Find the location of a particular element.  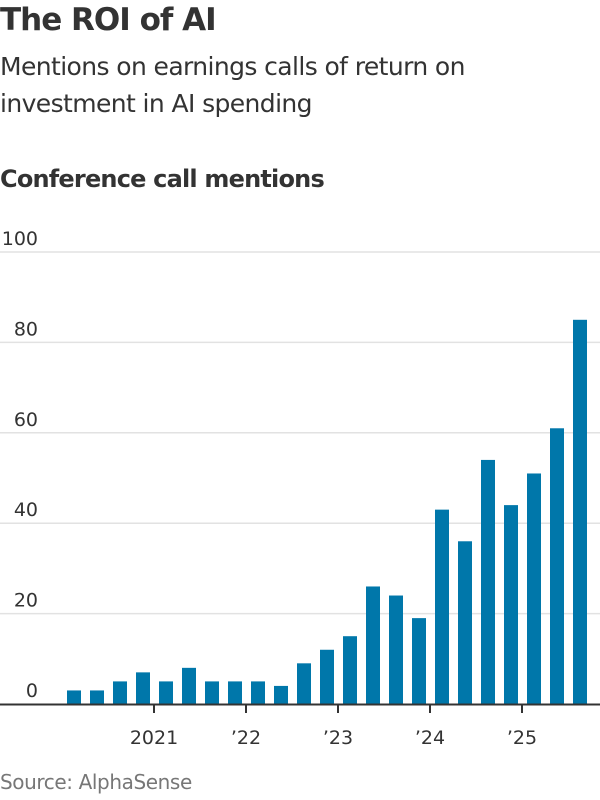

x-tick-label: ’25 is located at coordinates (522, 738).